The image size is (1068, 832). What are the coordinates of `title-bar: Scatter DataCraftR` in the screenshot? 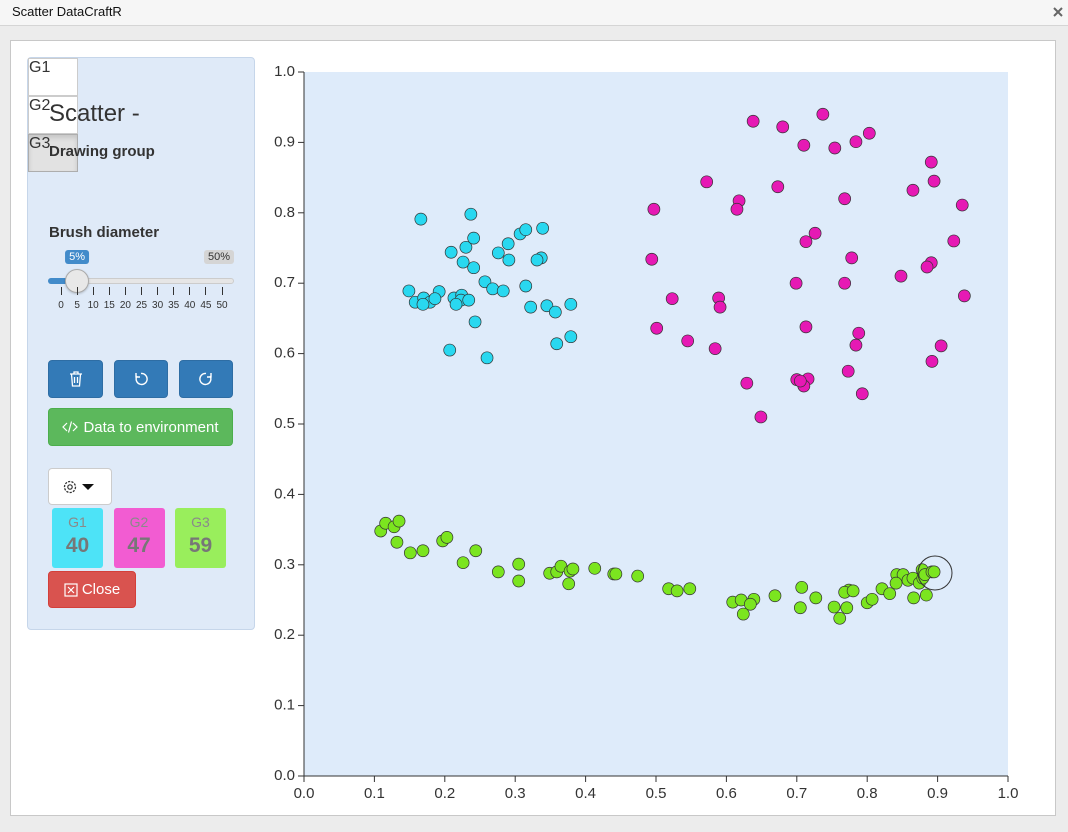 It's located at (534, 13).